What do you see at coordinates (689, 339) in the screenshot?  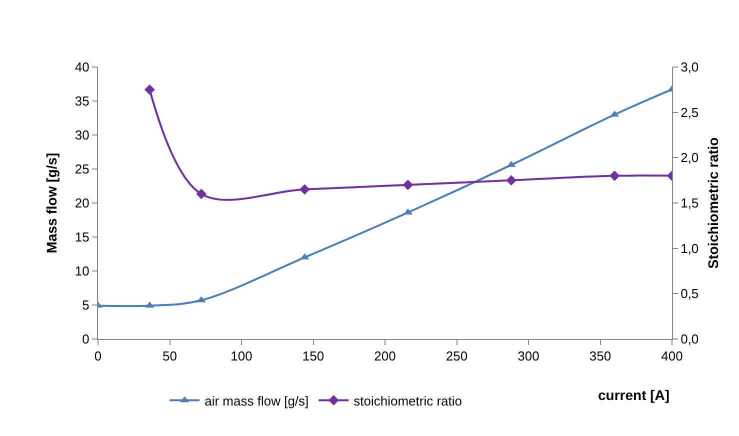 I see `y2-tick-label: 0,0` at bounding box center [689, 339].